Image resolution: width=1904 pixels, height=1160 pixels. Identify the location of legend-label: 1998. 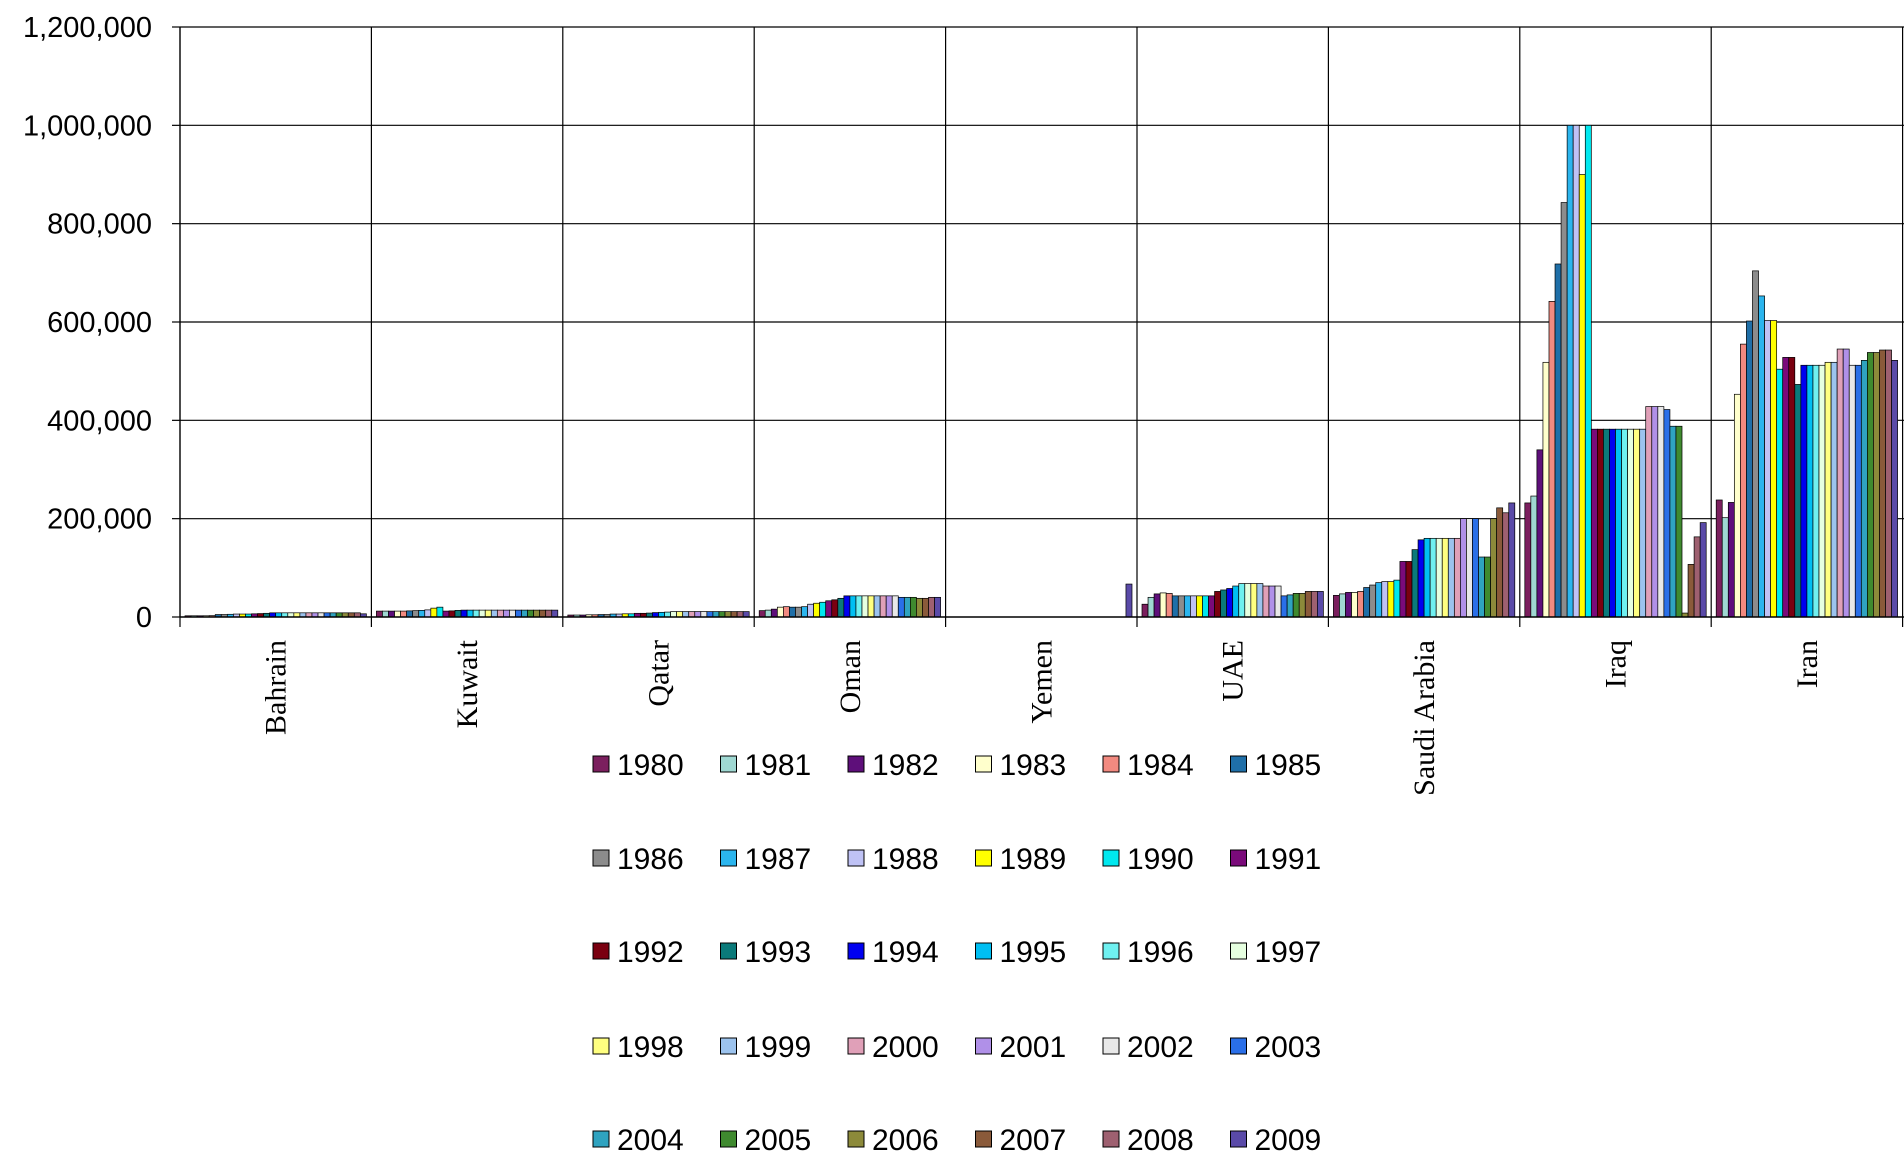
(650, 1047).